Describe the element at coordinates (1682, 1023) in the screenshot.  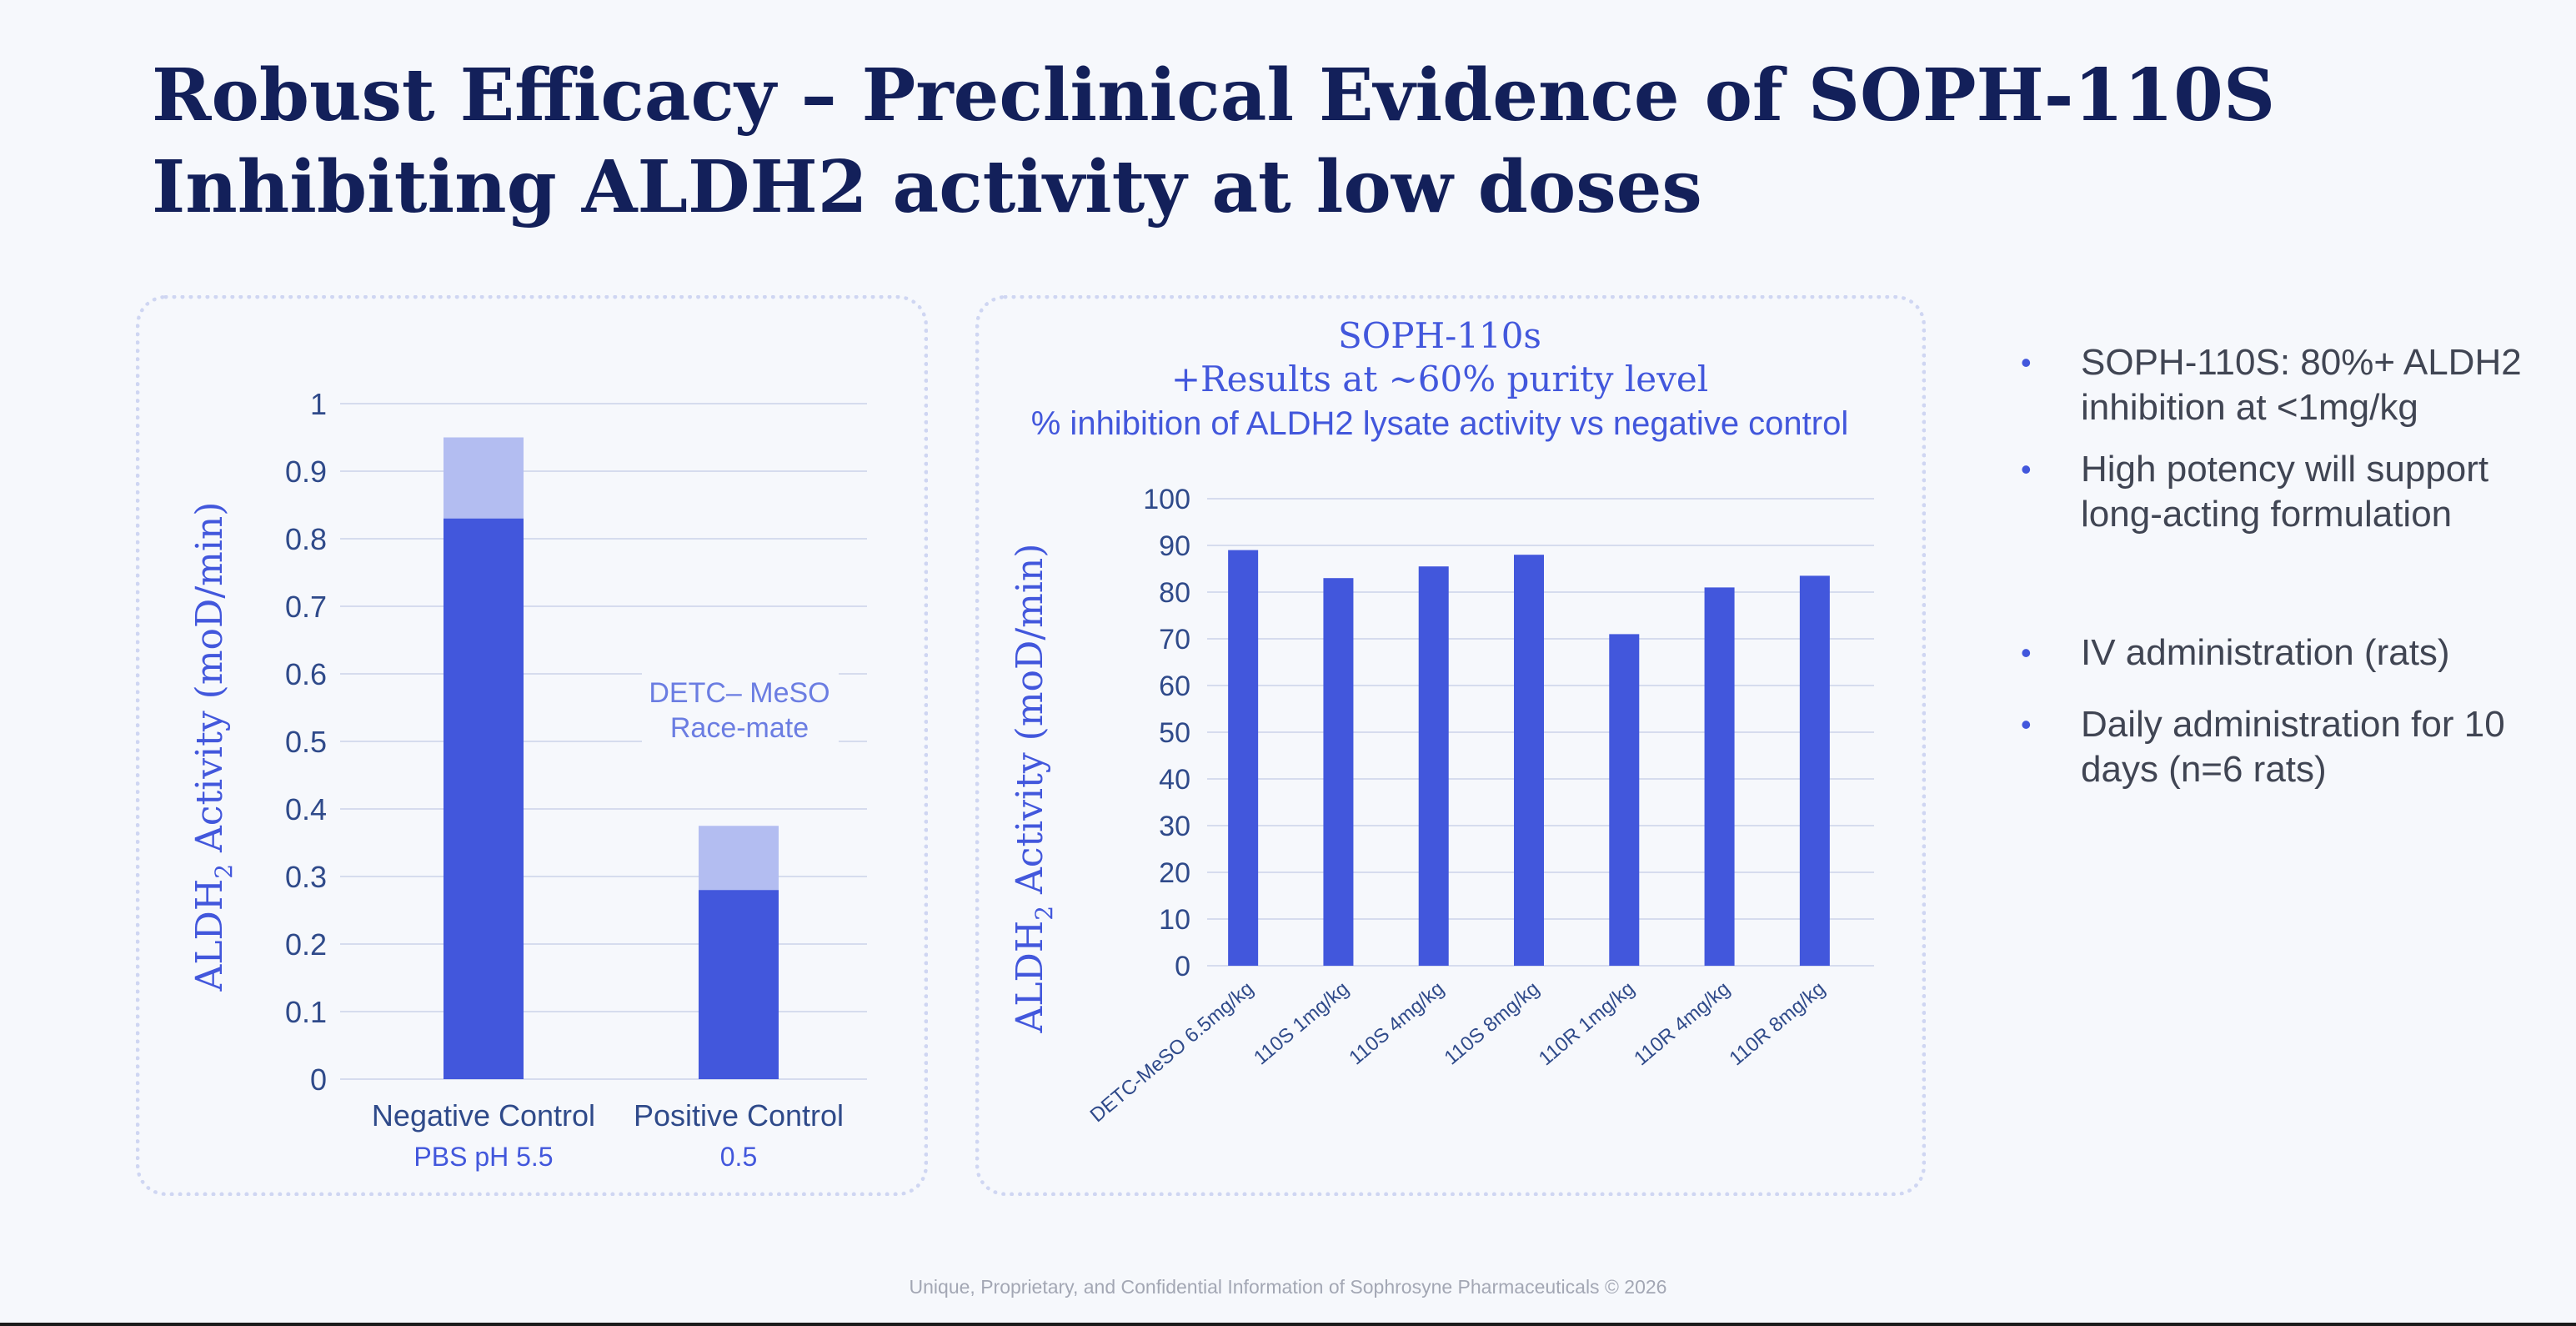
I see `x-category-label: 110R 4mg/kg` at that location.